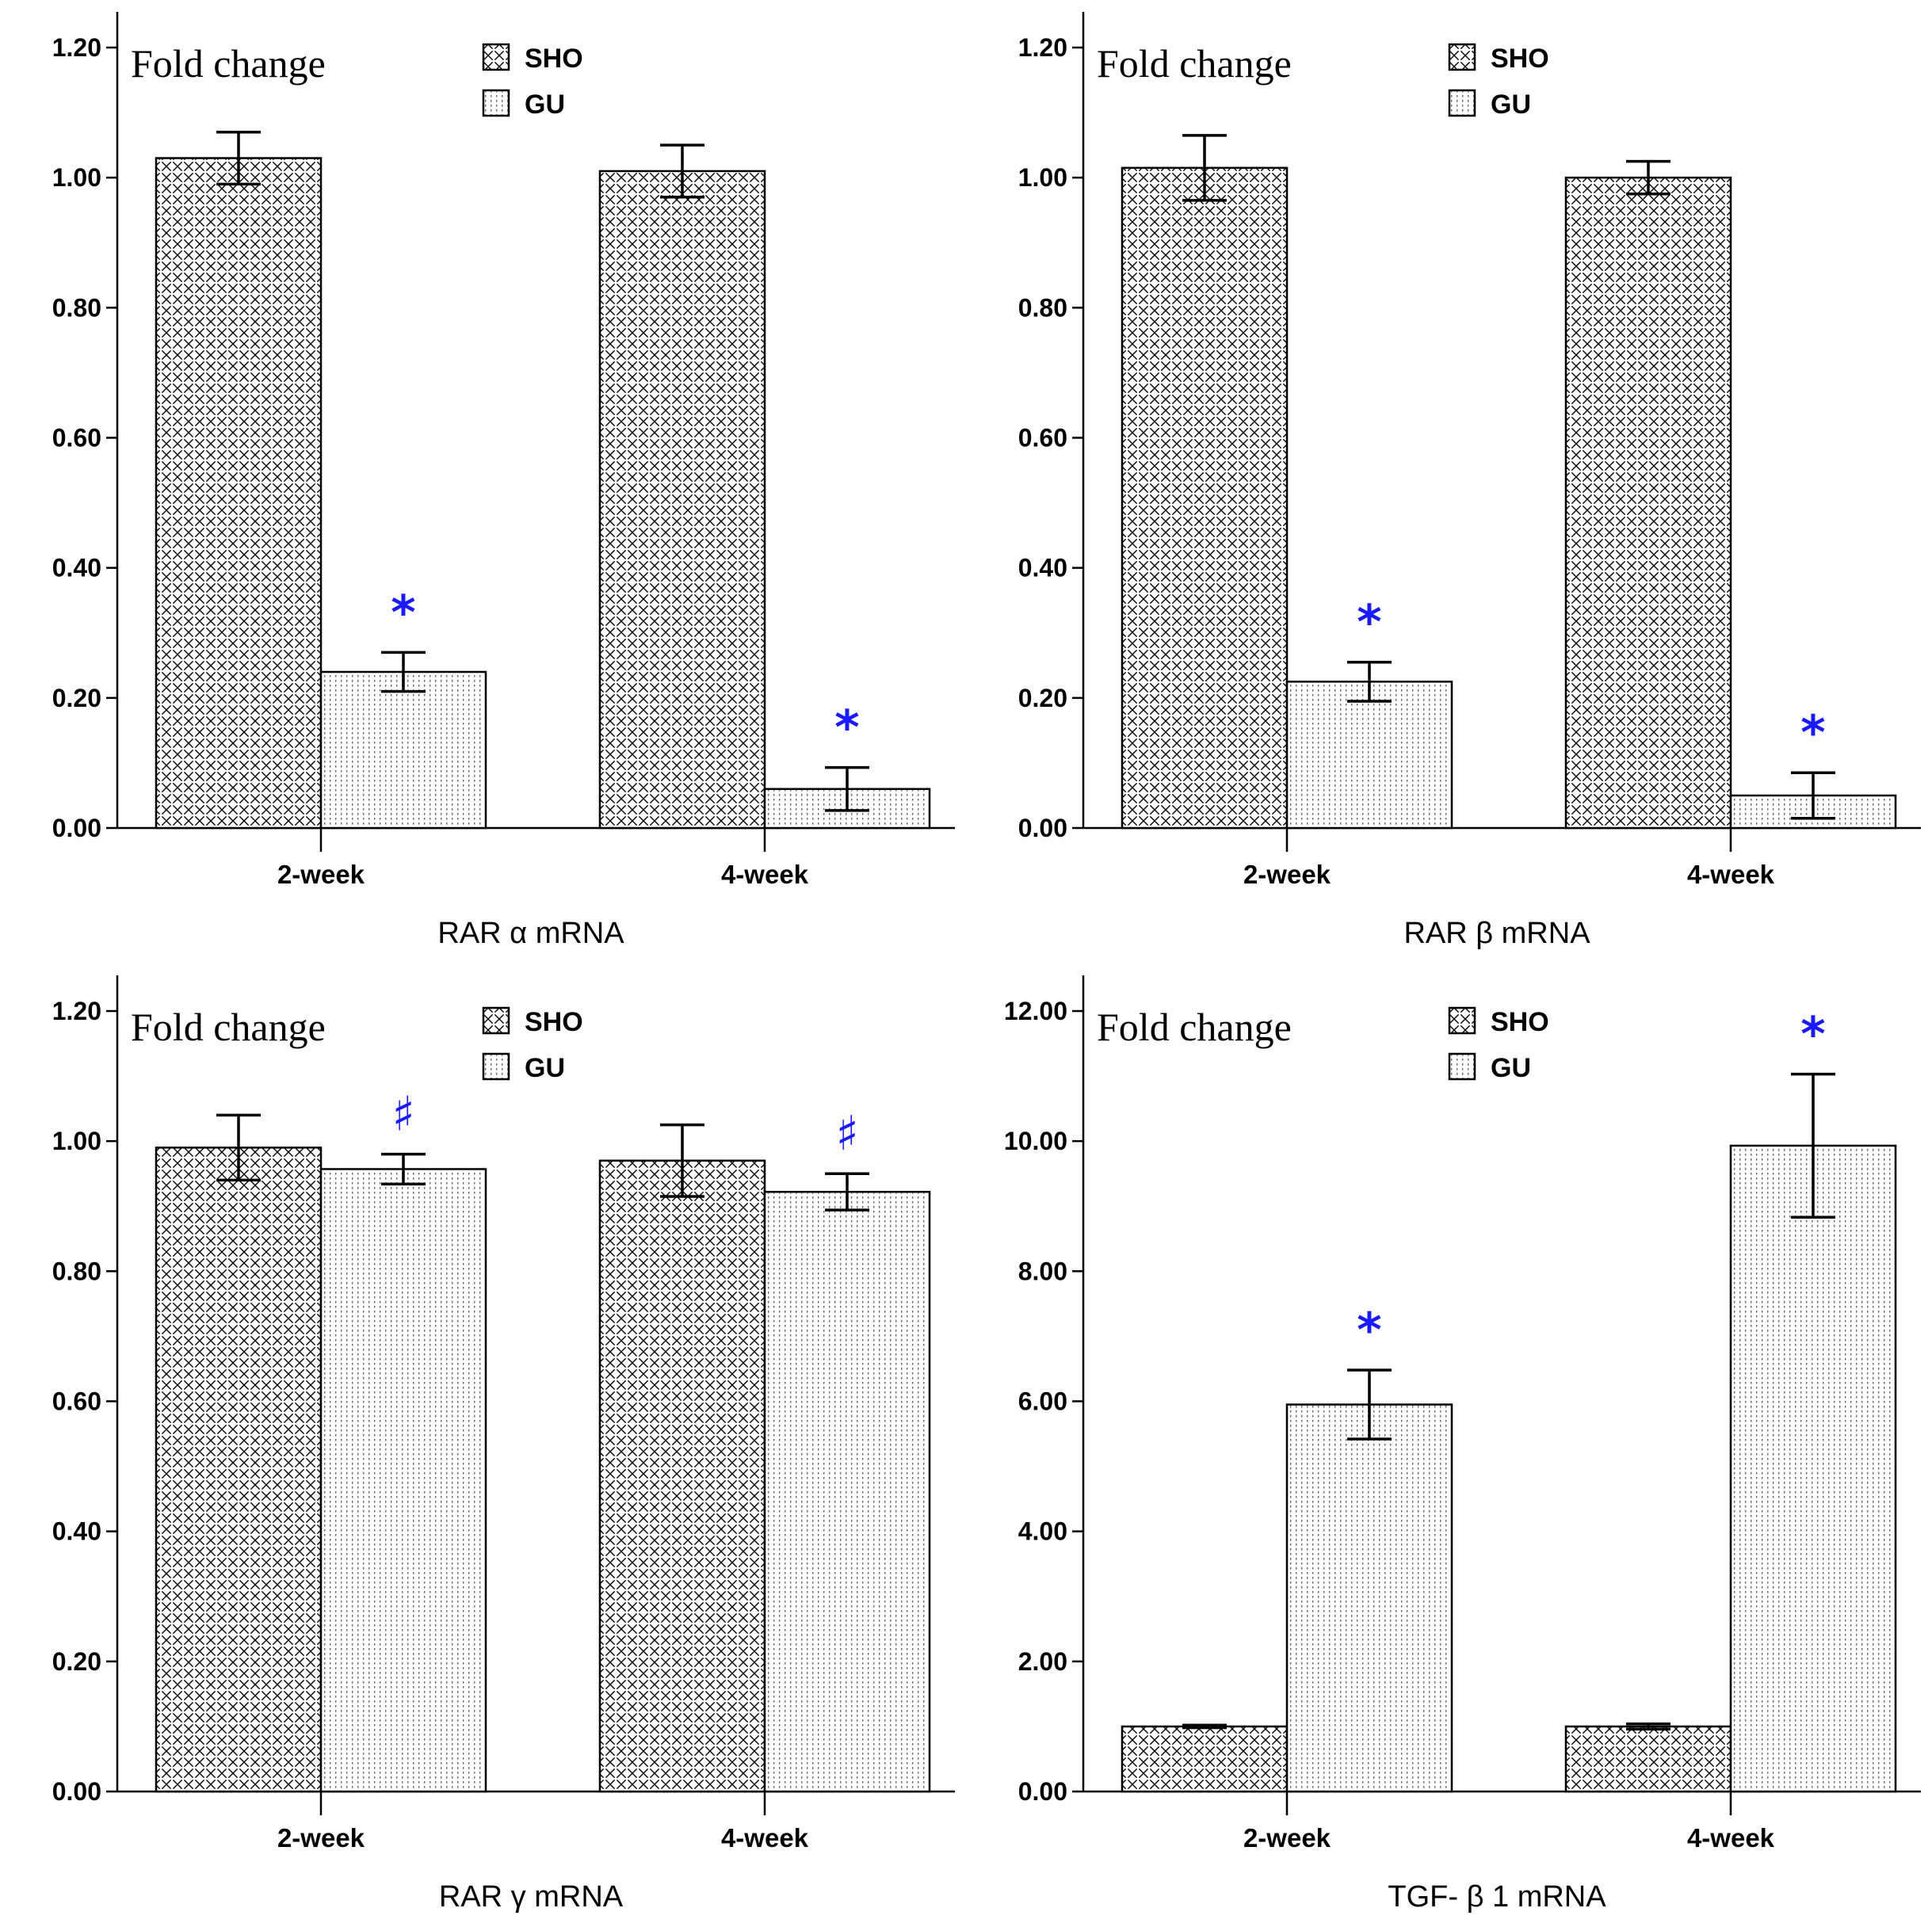  What do you see at coordinates (530, 933) in the screenshot?
I see `x-axis-title: RAR α mRNA` at bounding box center [530, 933].